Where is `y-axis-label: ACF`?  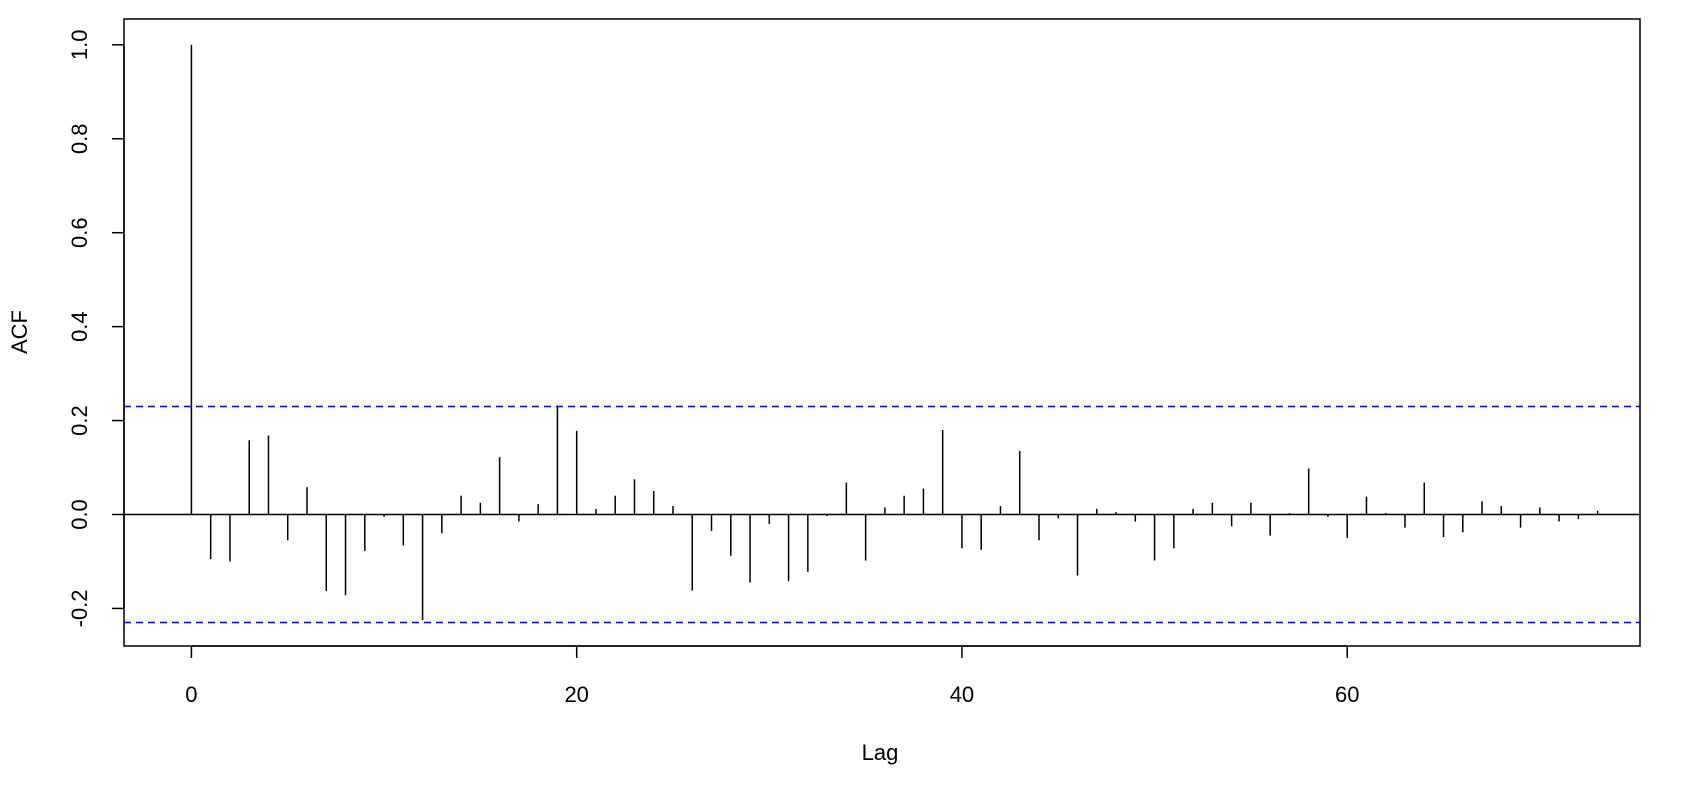
y-axis-label: ACF is located at coordinates (19, 332).